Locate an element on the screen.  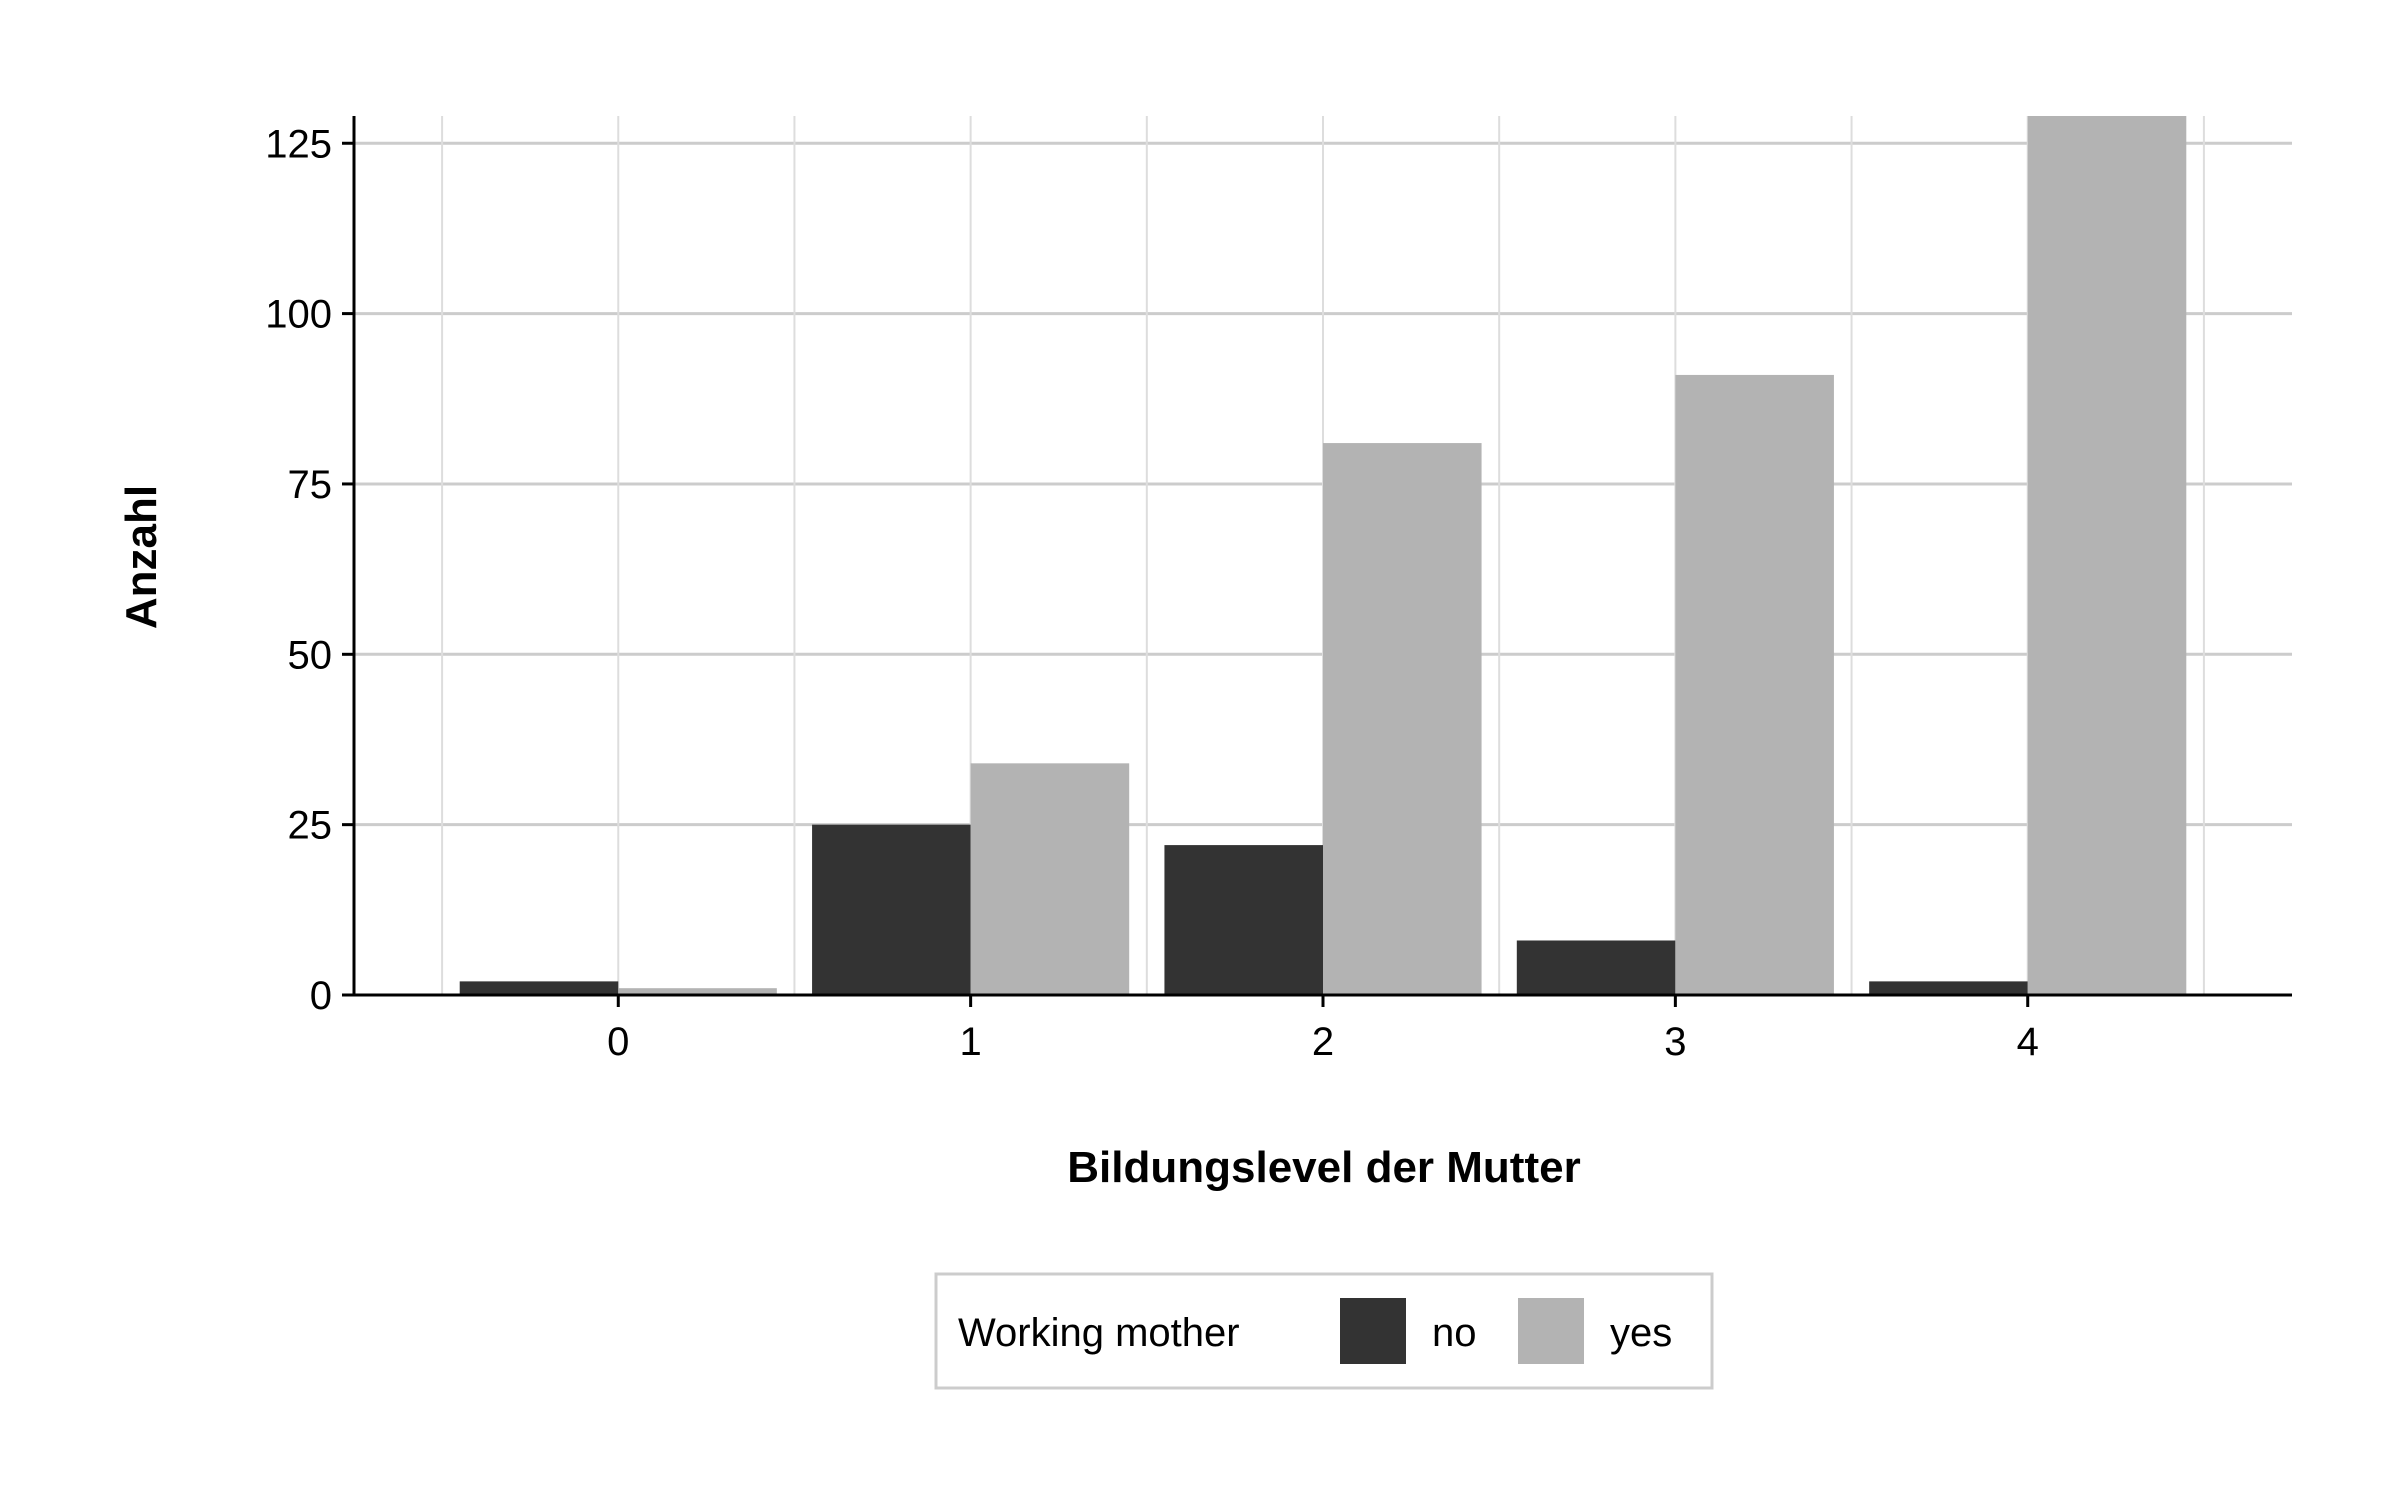
y-axis-title: Anzahl is located at coordinates (141, 557).